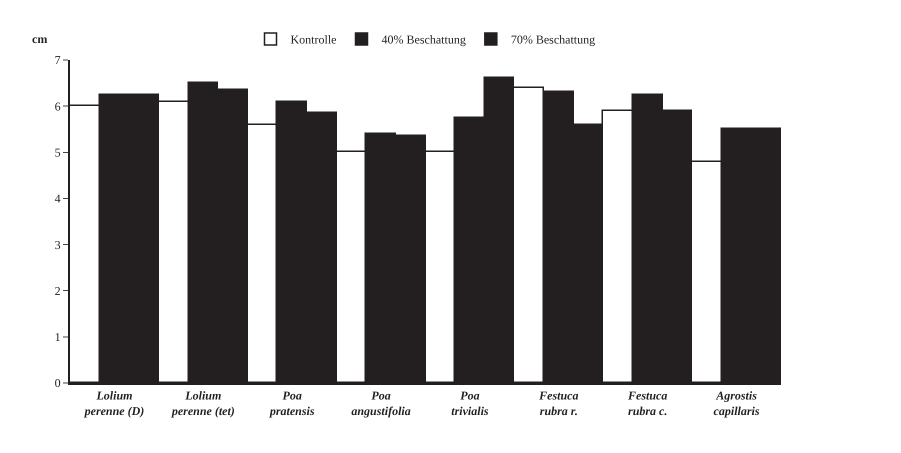 Image resolution: width=901 pixels, height=453 pixels. Describe the element at coordinates (553, 39) in the screenshot. I see `legend-label: 70% Beschattung` at that location.